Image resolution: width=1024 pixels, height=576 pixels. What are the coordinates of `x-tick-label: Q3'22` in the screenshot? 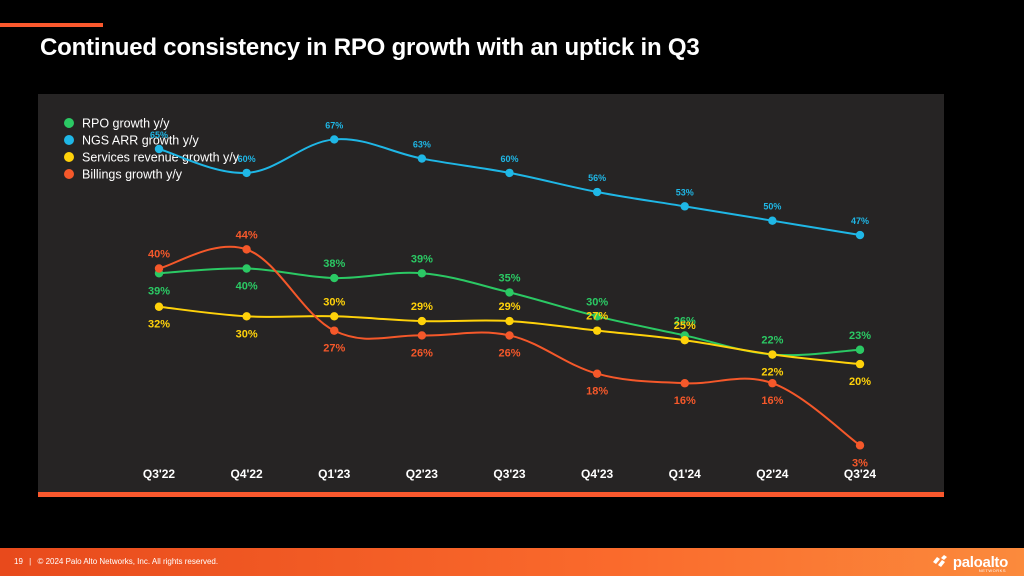 It's located at (159, 474).